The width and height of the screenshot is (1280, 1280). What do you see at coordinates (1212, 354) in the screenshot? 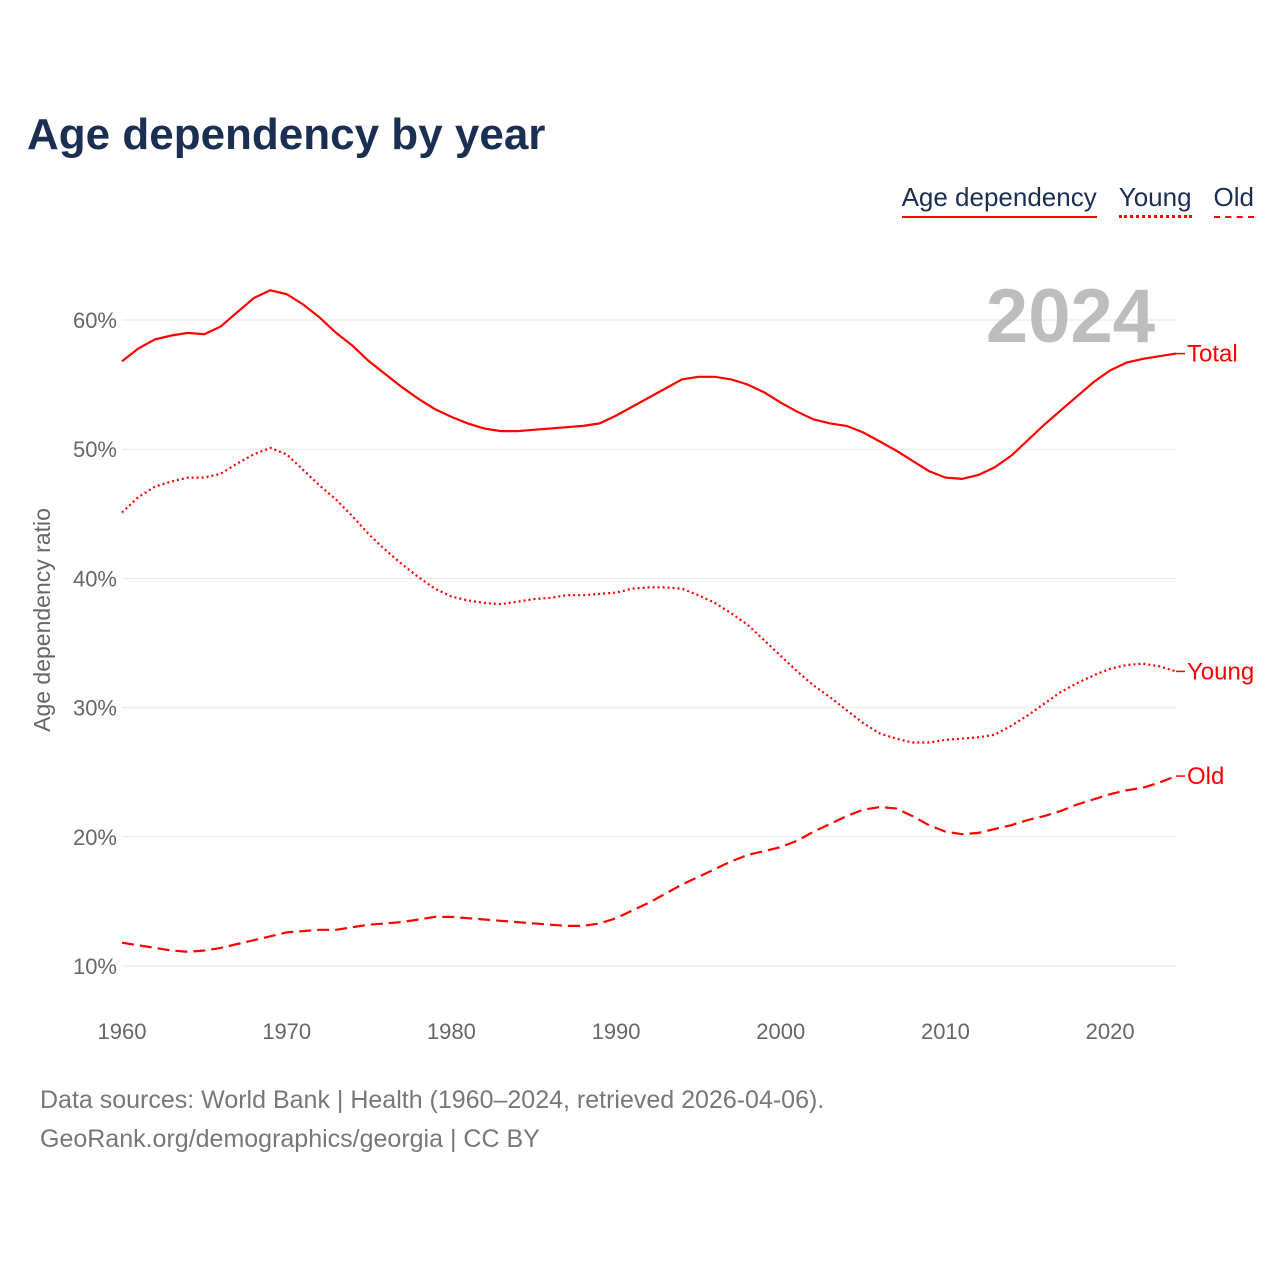
I see `series-label-total: Total` at bounding box center [1212, 354].